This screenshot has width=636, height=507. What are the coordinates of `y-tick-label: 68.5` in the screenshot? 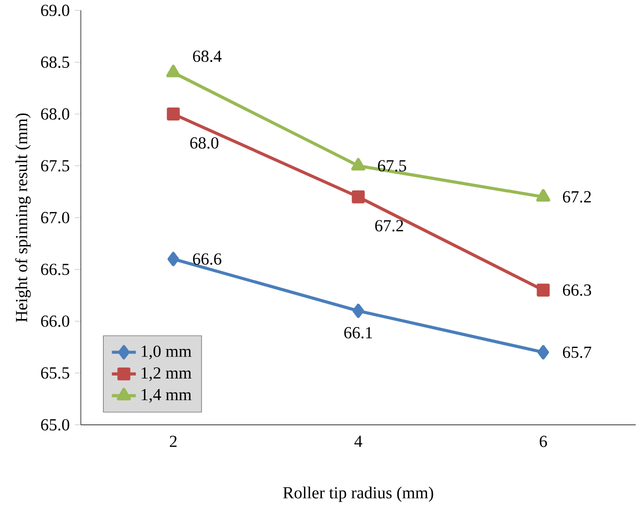 It's located at (55, 62).